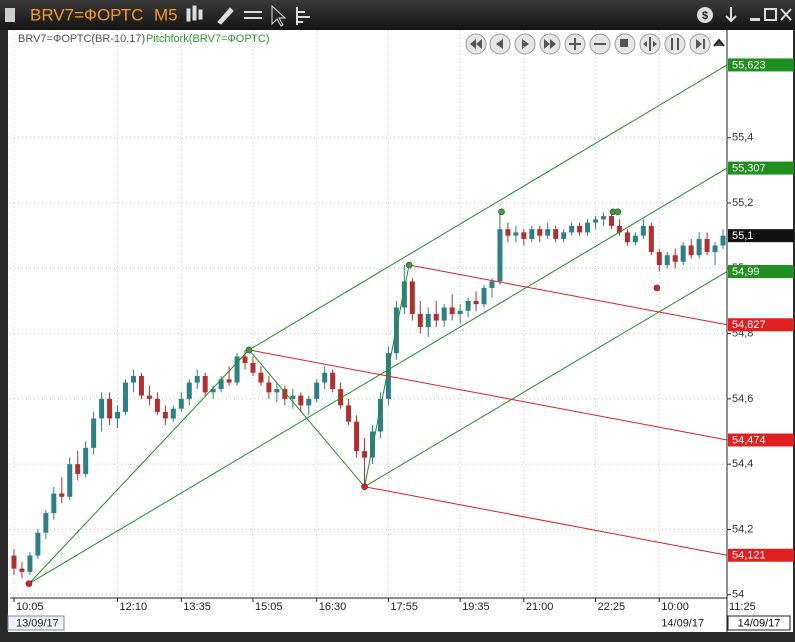  Describe the element at coordinates (404, 607) in the screenshot. I see `x-tick-label: 17:55` at that location.